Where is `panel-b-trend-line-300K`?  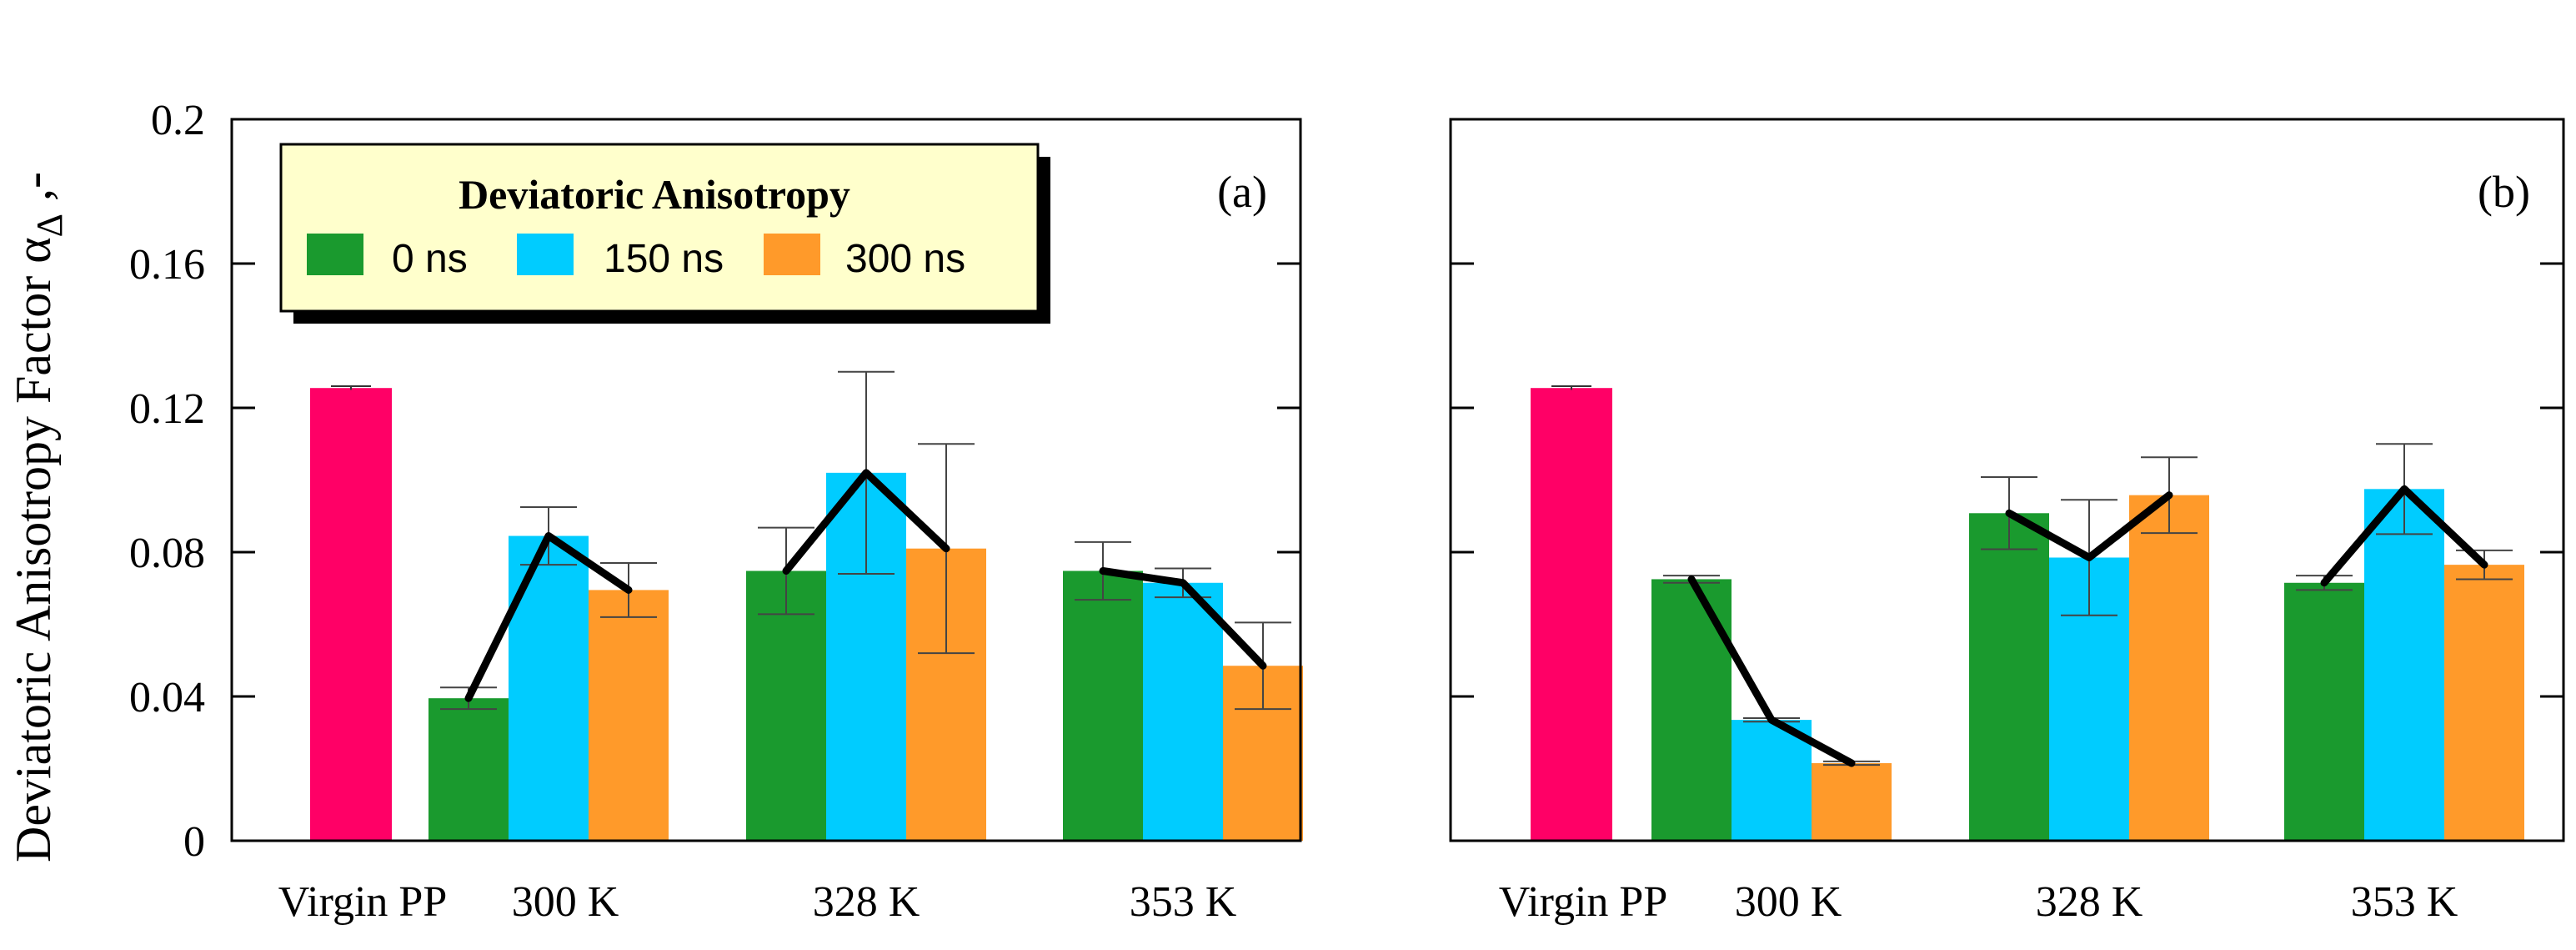
panel-b-trend-line-300K is located at coordinates (1771, 671).